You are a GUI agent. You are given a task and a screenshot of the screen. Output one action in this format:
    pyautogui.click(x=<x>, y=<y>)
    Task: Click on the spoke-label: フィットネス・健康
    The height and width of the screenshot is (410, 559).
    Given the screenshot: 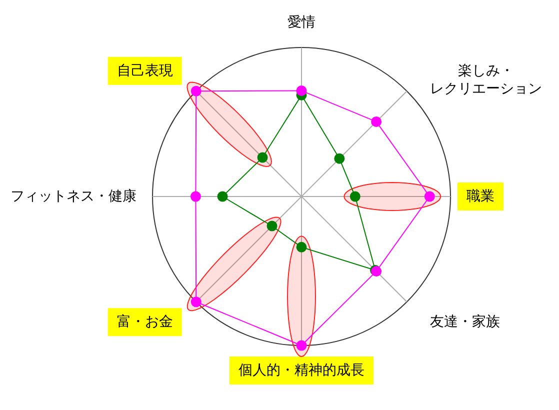 What is the action you would take?
    pyautogui.click(x=73, y=196)
    